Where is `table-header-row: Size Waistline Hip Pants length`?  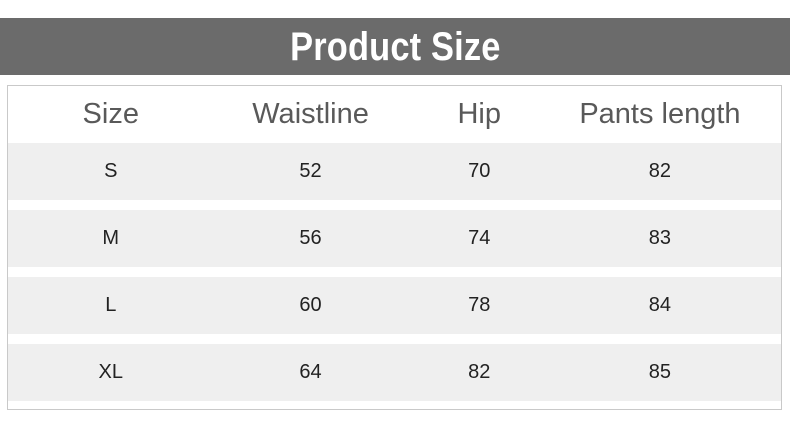 table-header-row: Size Waistline Hip Pants length is located at coordinates (394, 114).